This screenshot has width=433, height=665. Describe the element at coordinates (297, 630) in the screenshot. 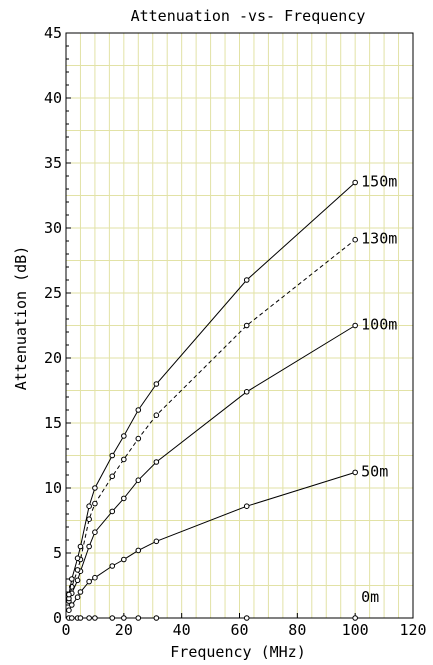

I see `x-tick-label: 80` at that location.